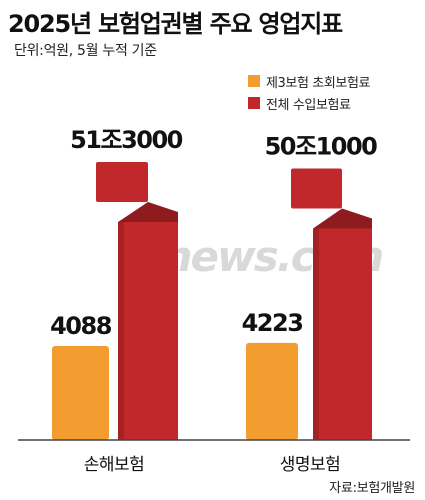 This screenshot has width=425, height=500. I want to click on legend-label: 전체 수입보험료, so click(308, 105).